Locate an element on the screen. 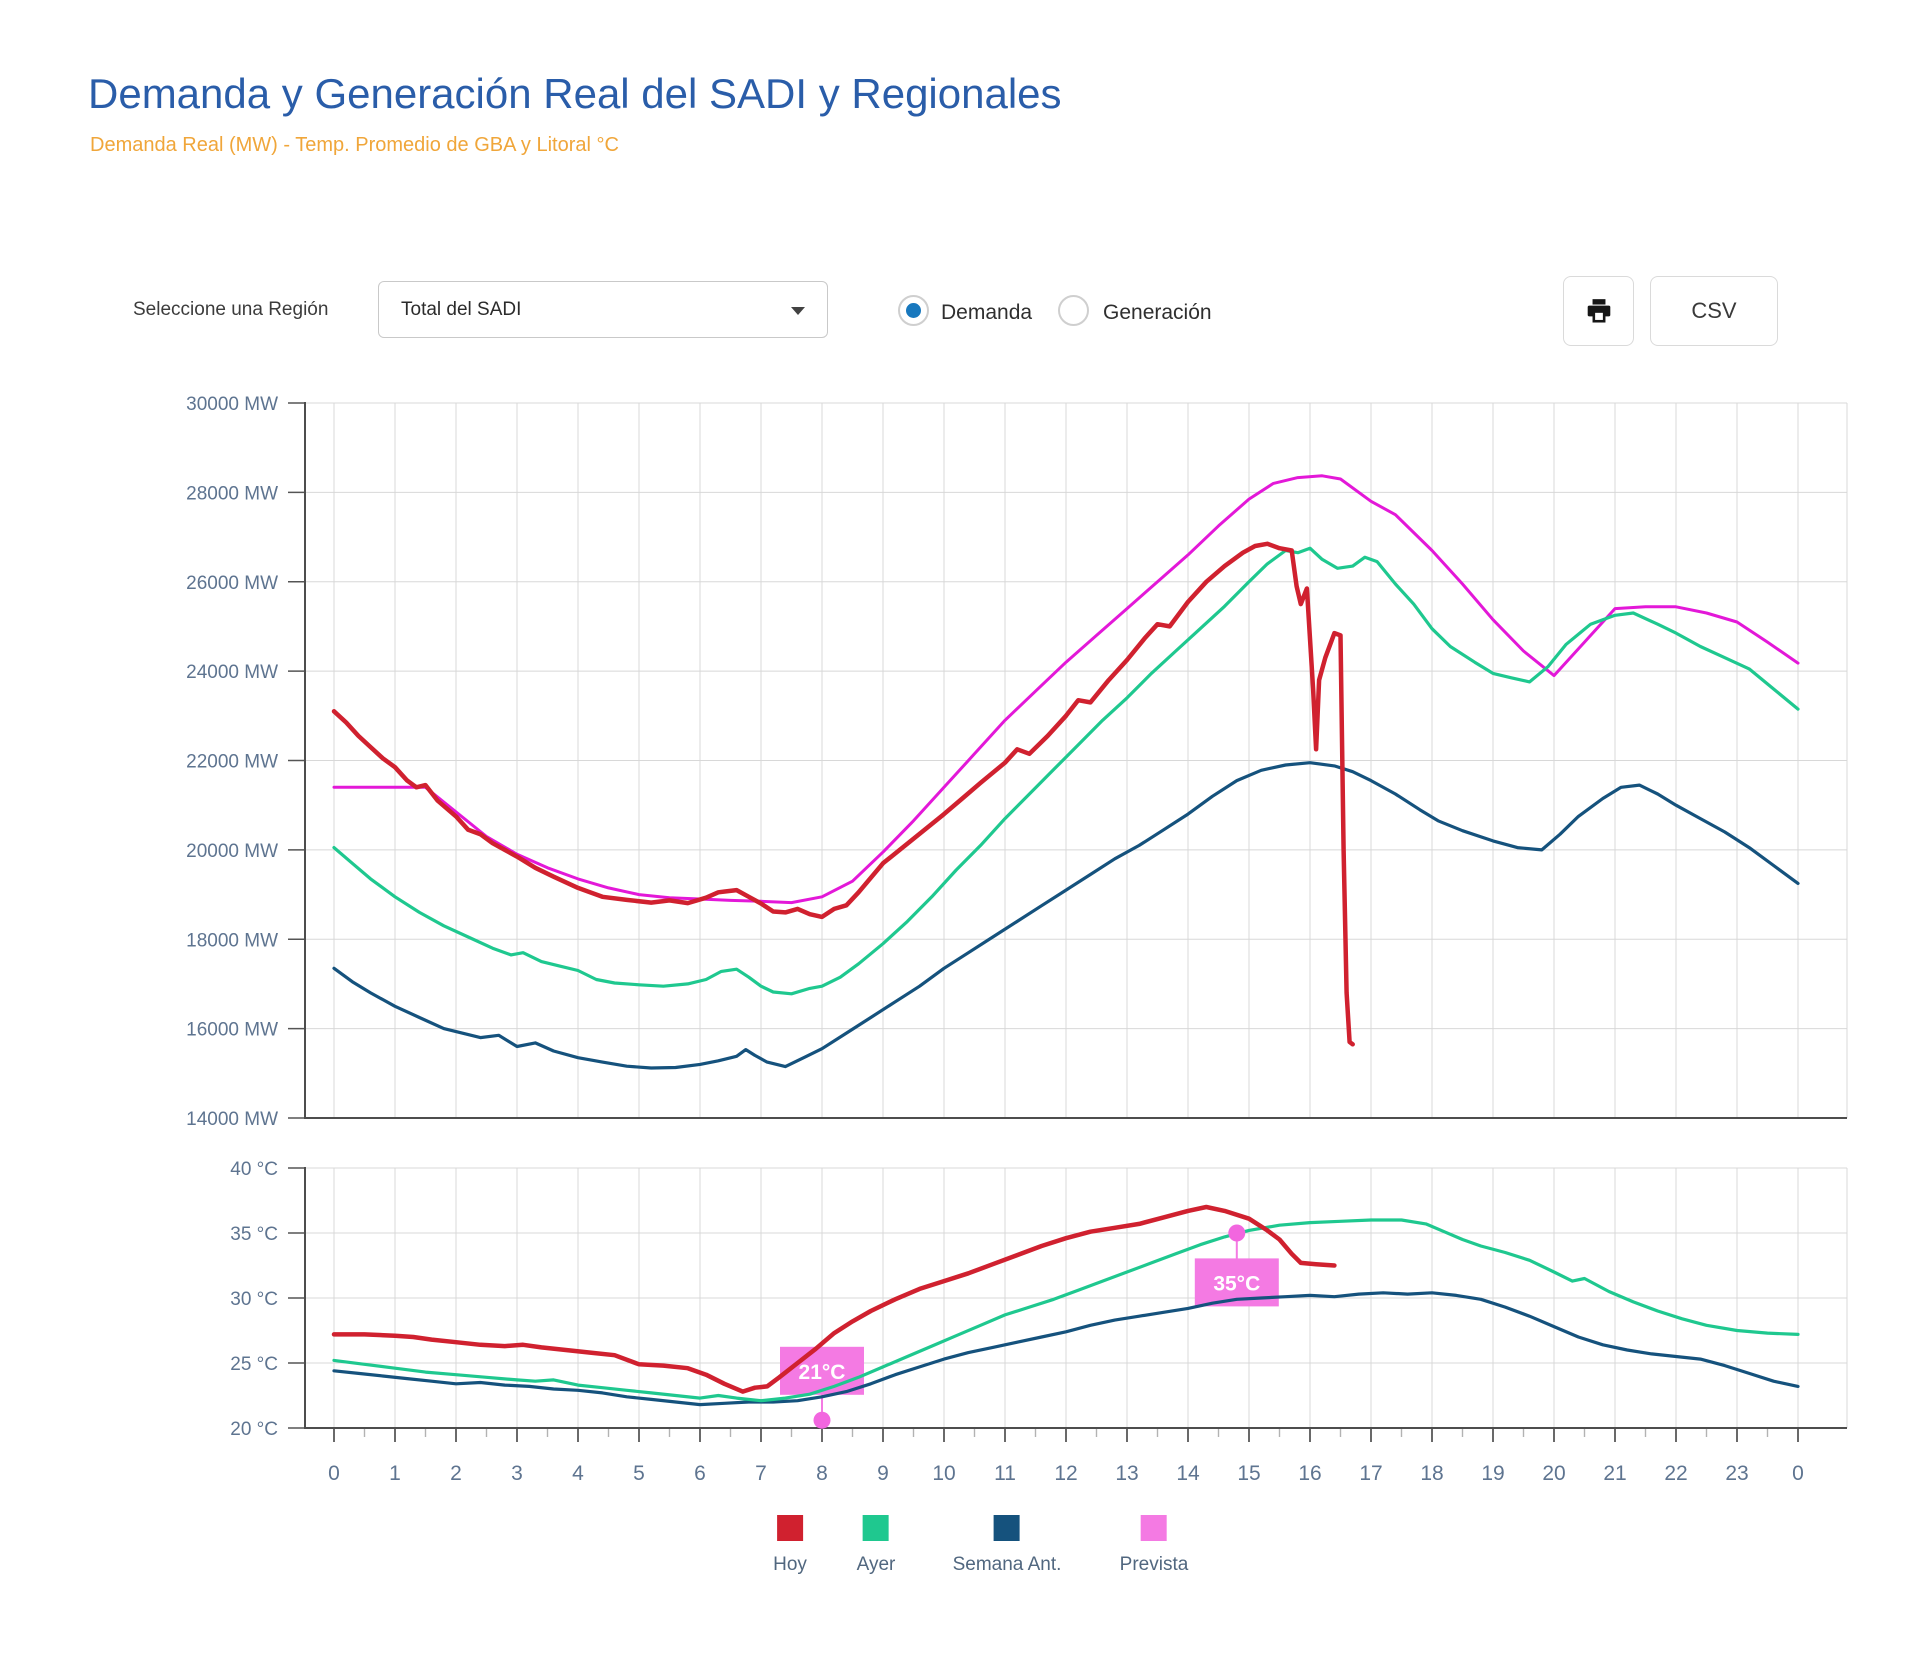 This screenshot has width=1920, height=1678. svg-text: 21 is located at coordinates (1614, 1473).